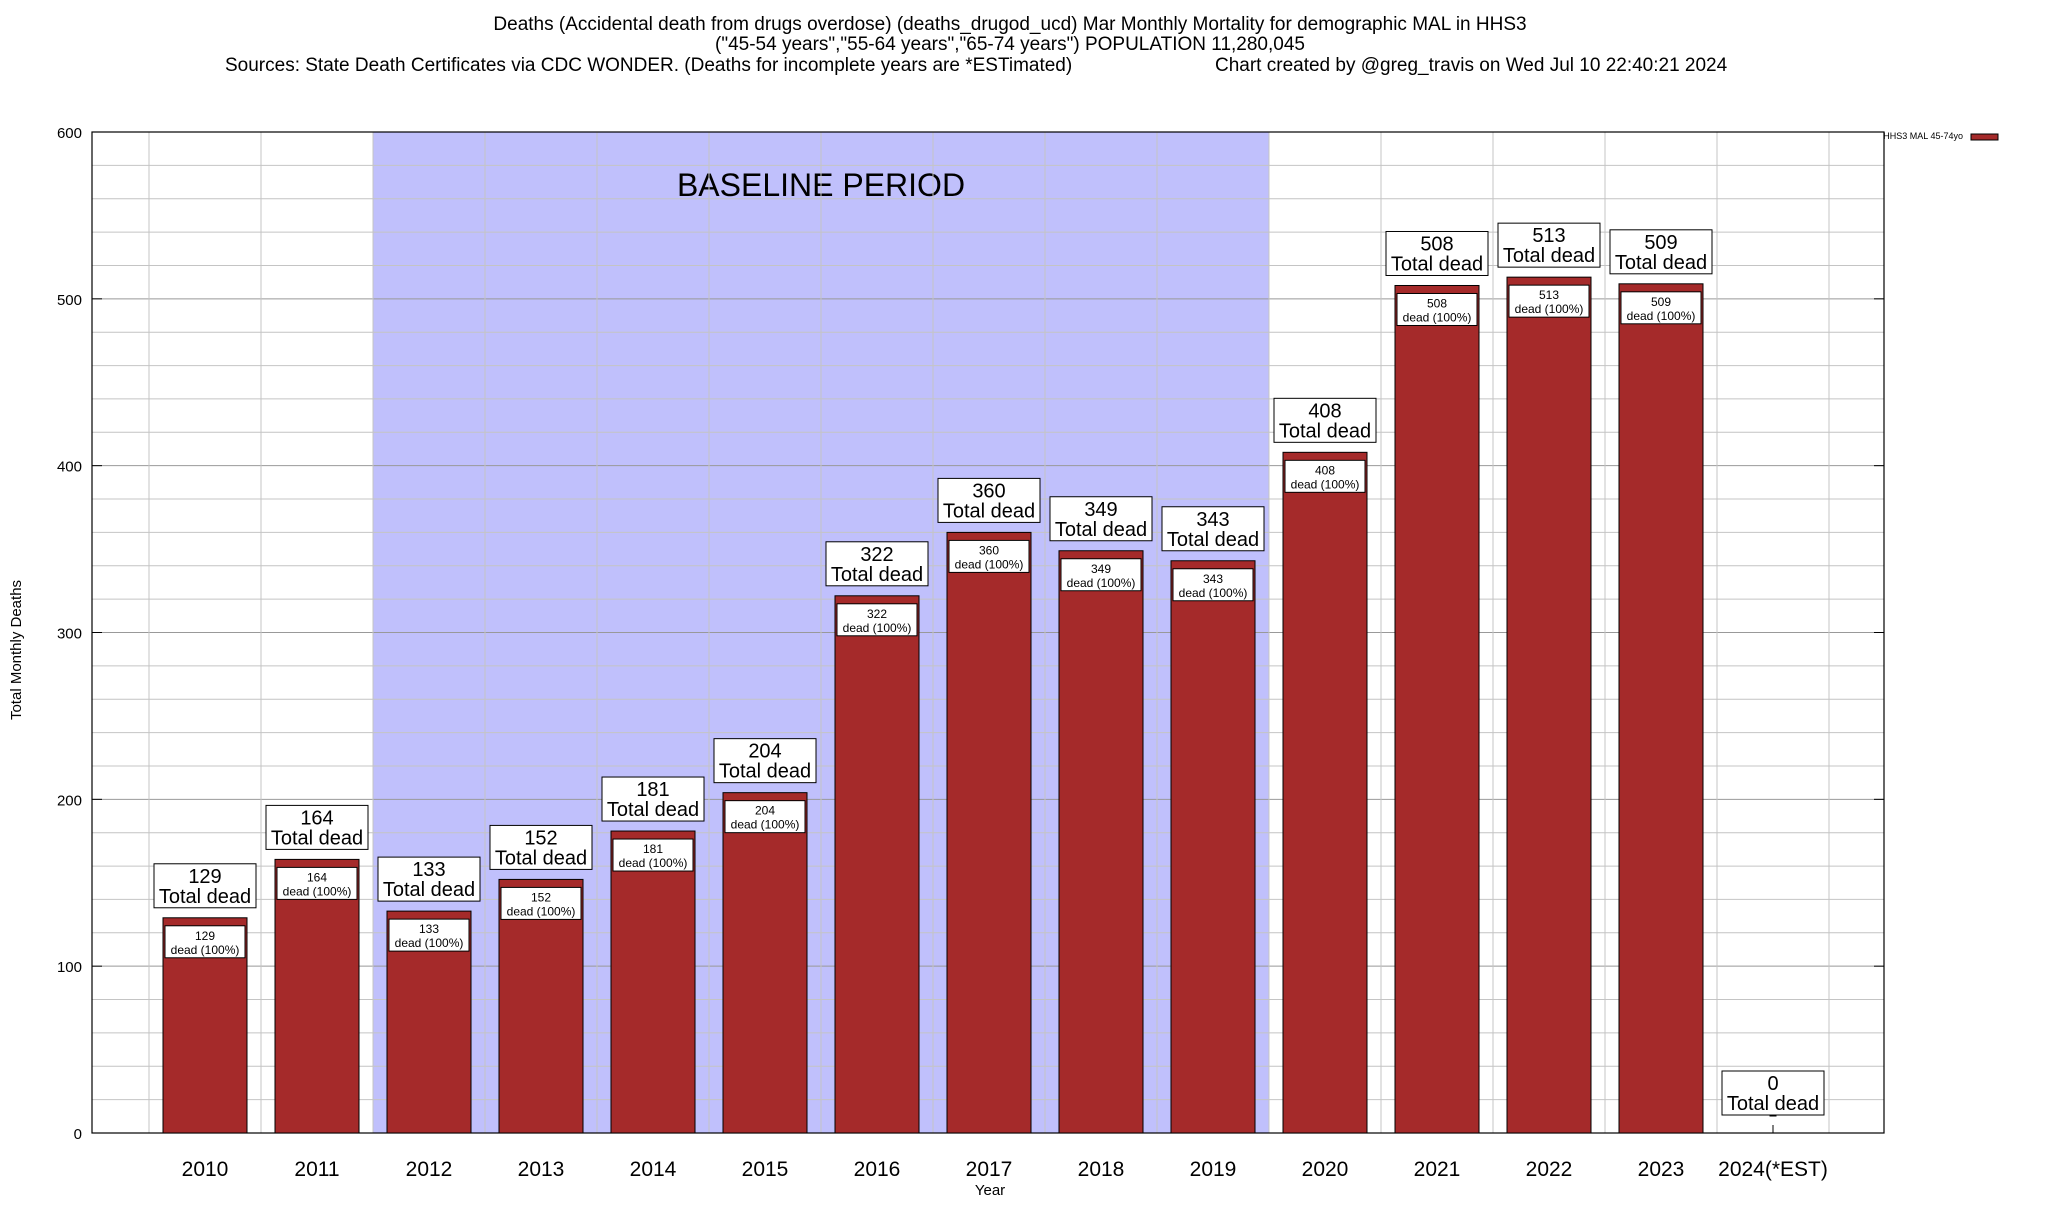 This screenshot has width=2048, height=1205. I want to click on bar-total-value: 349, so click(1100, 510).